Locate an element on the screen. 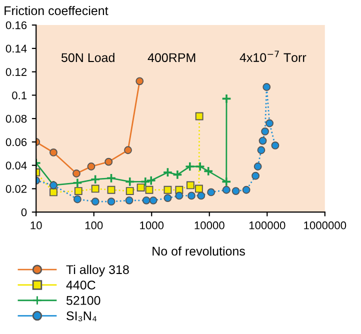 The width and height of the screenshot is (361, 334). y-axis-title: Friction coeffecient is located at coordinates (56, 11).